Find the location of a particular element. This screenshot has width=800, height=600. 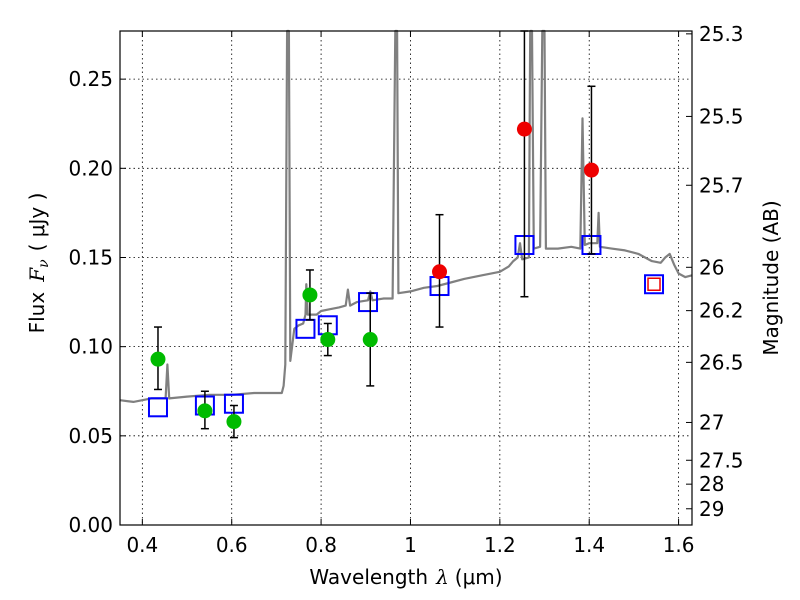

x-axis-unit: (μm) is located at coordinates (479, 577).